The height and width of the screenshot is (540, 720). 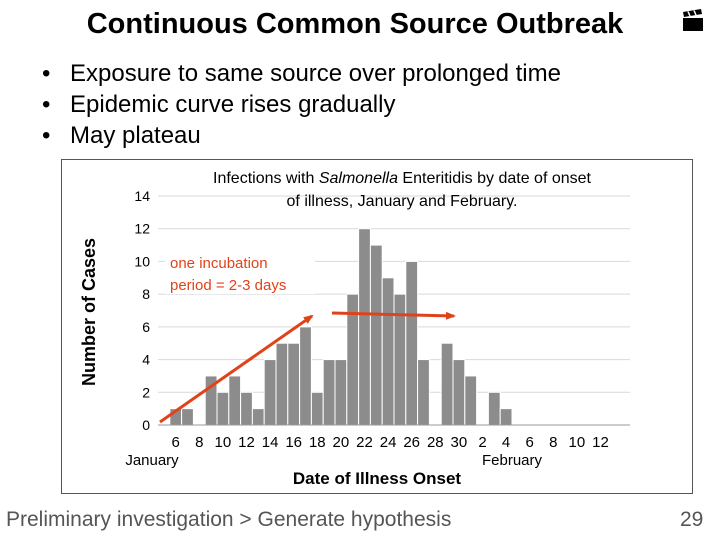 I want to click on y-tick-label: 8, so click(x=146, y=294).